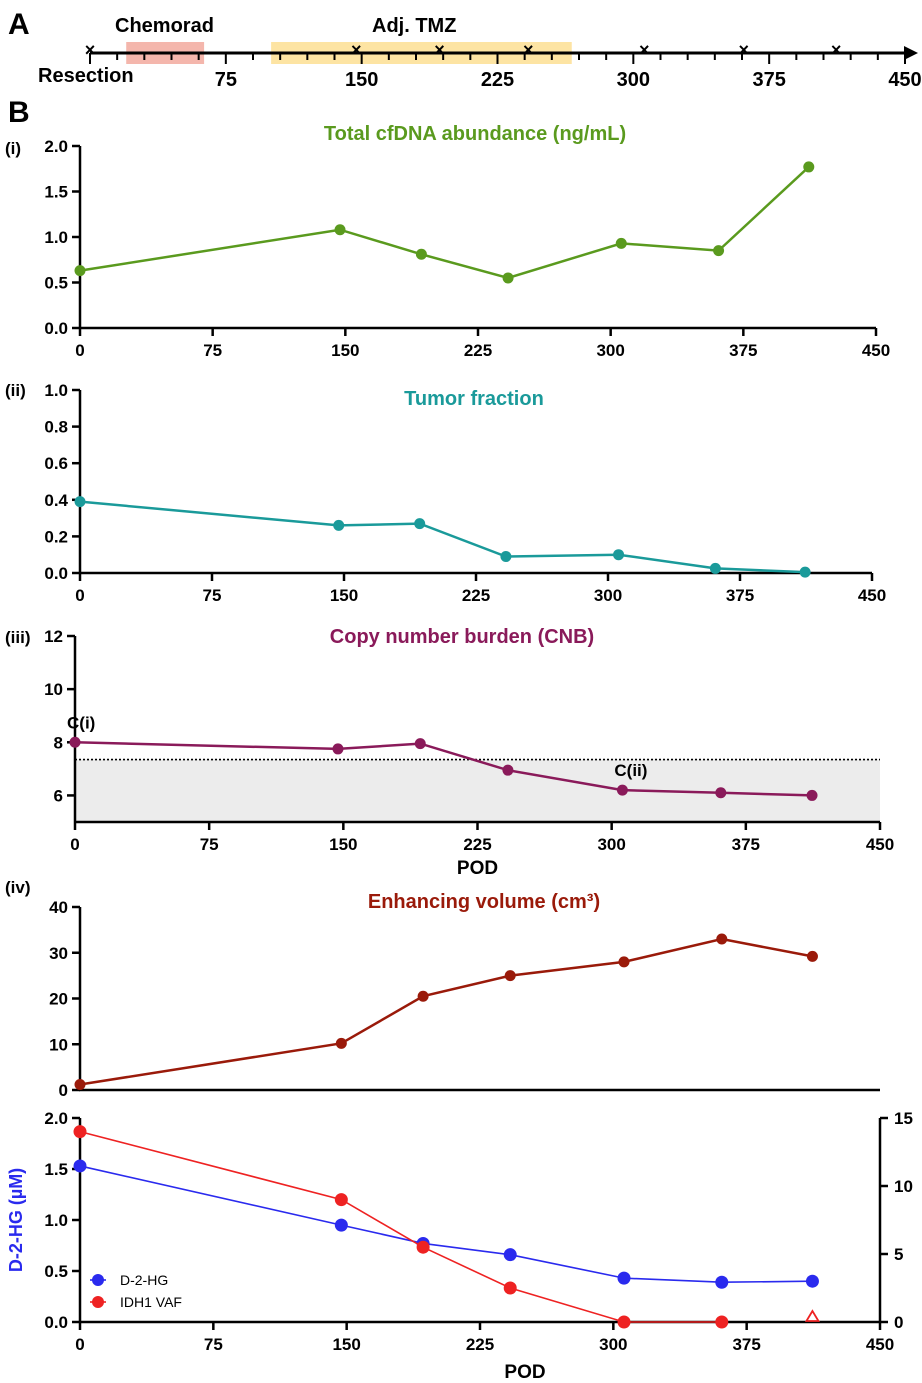 The height and width of the screenshot is (1383, 922). Describe the element at coordinates (63, 1090) in the screenshot. I see `y-tick-label: 0` at that location.